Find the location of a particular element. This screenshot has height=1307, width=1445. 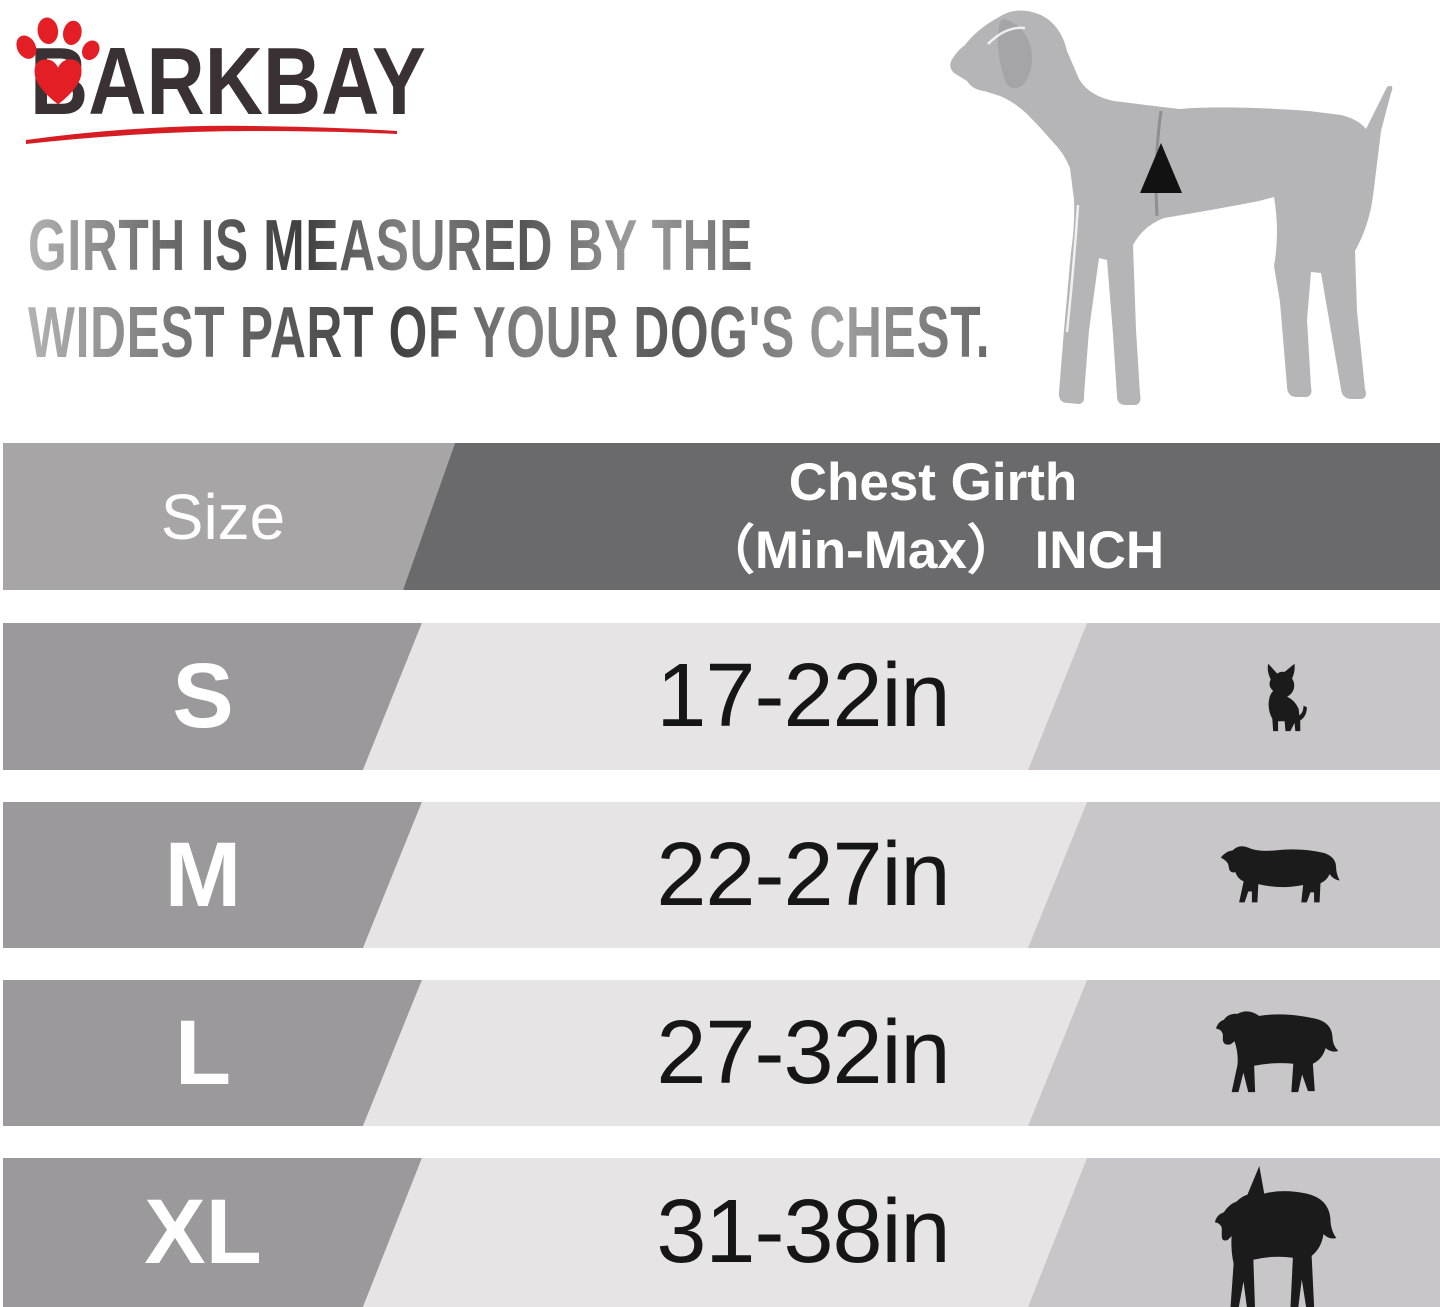

dog-silhouette is located at coordinates (1171, 207).